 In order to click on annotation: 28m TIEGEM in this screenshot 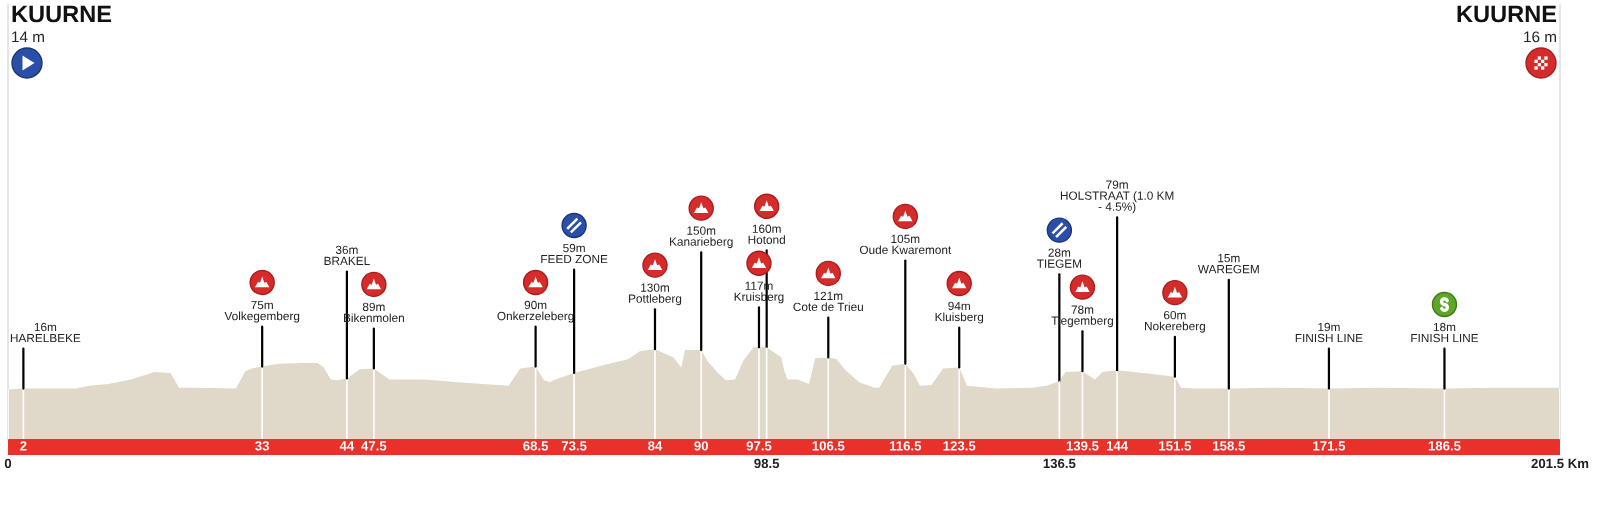, I will do `click(1059, 258)`.